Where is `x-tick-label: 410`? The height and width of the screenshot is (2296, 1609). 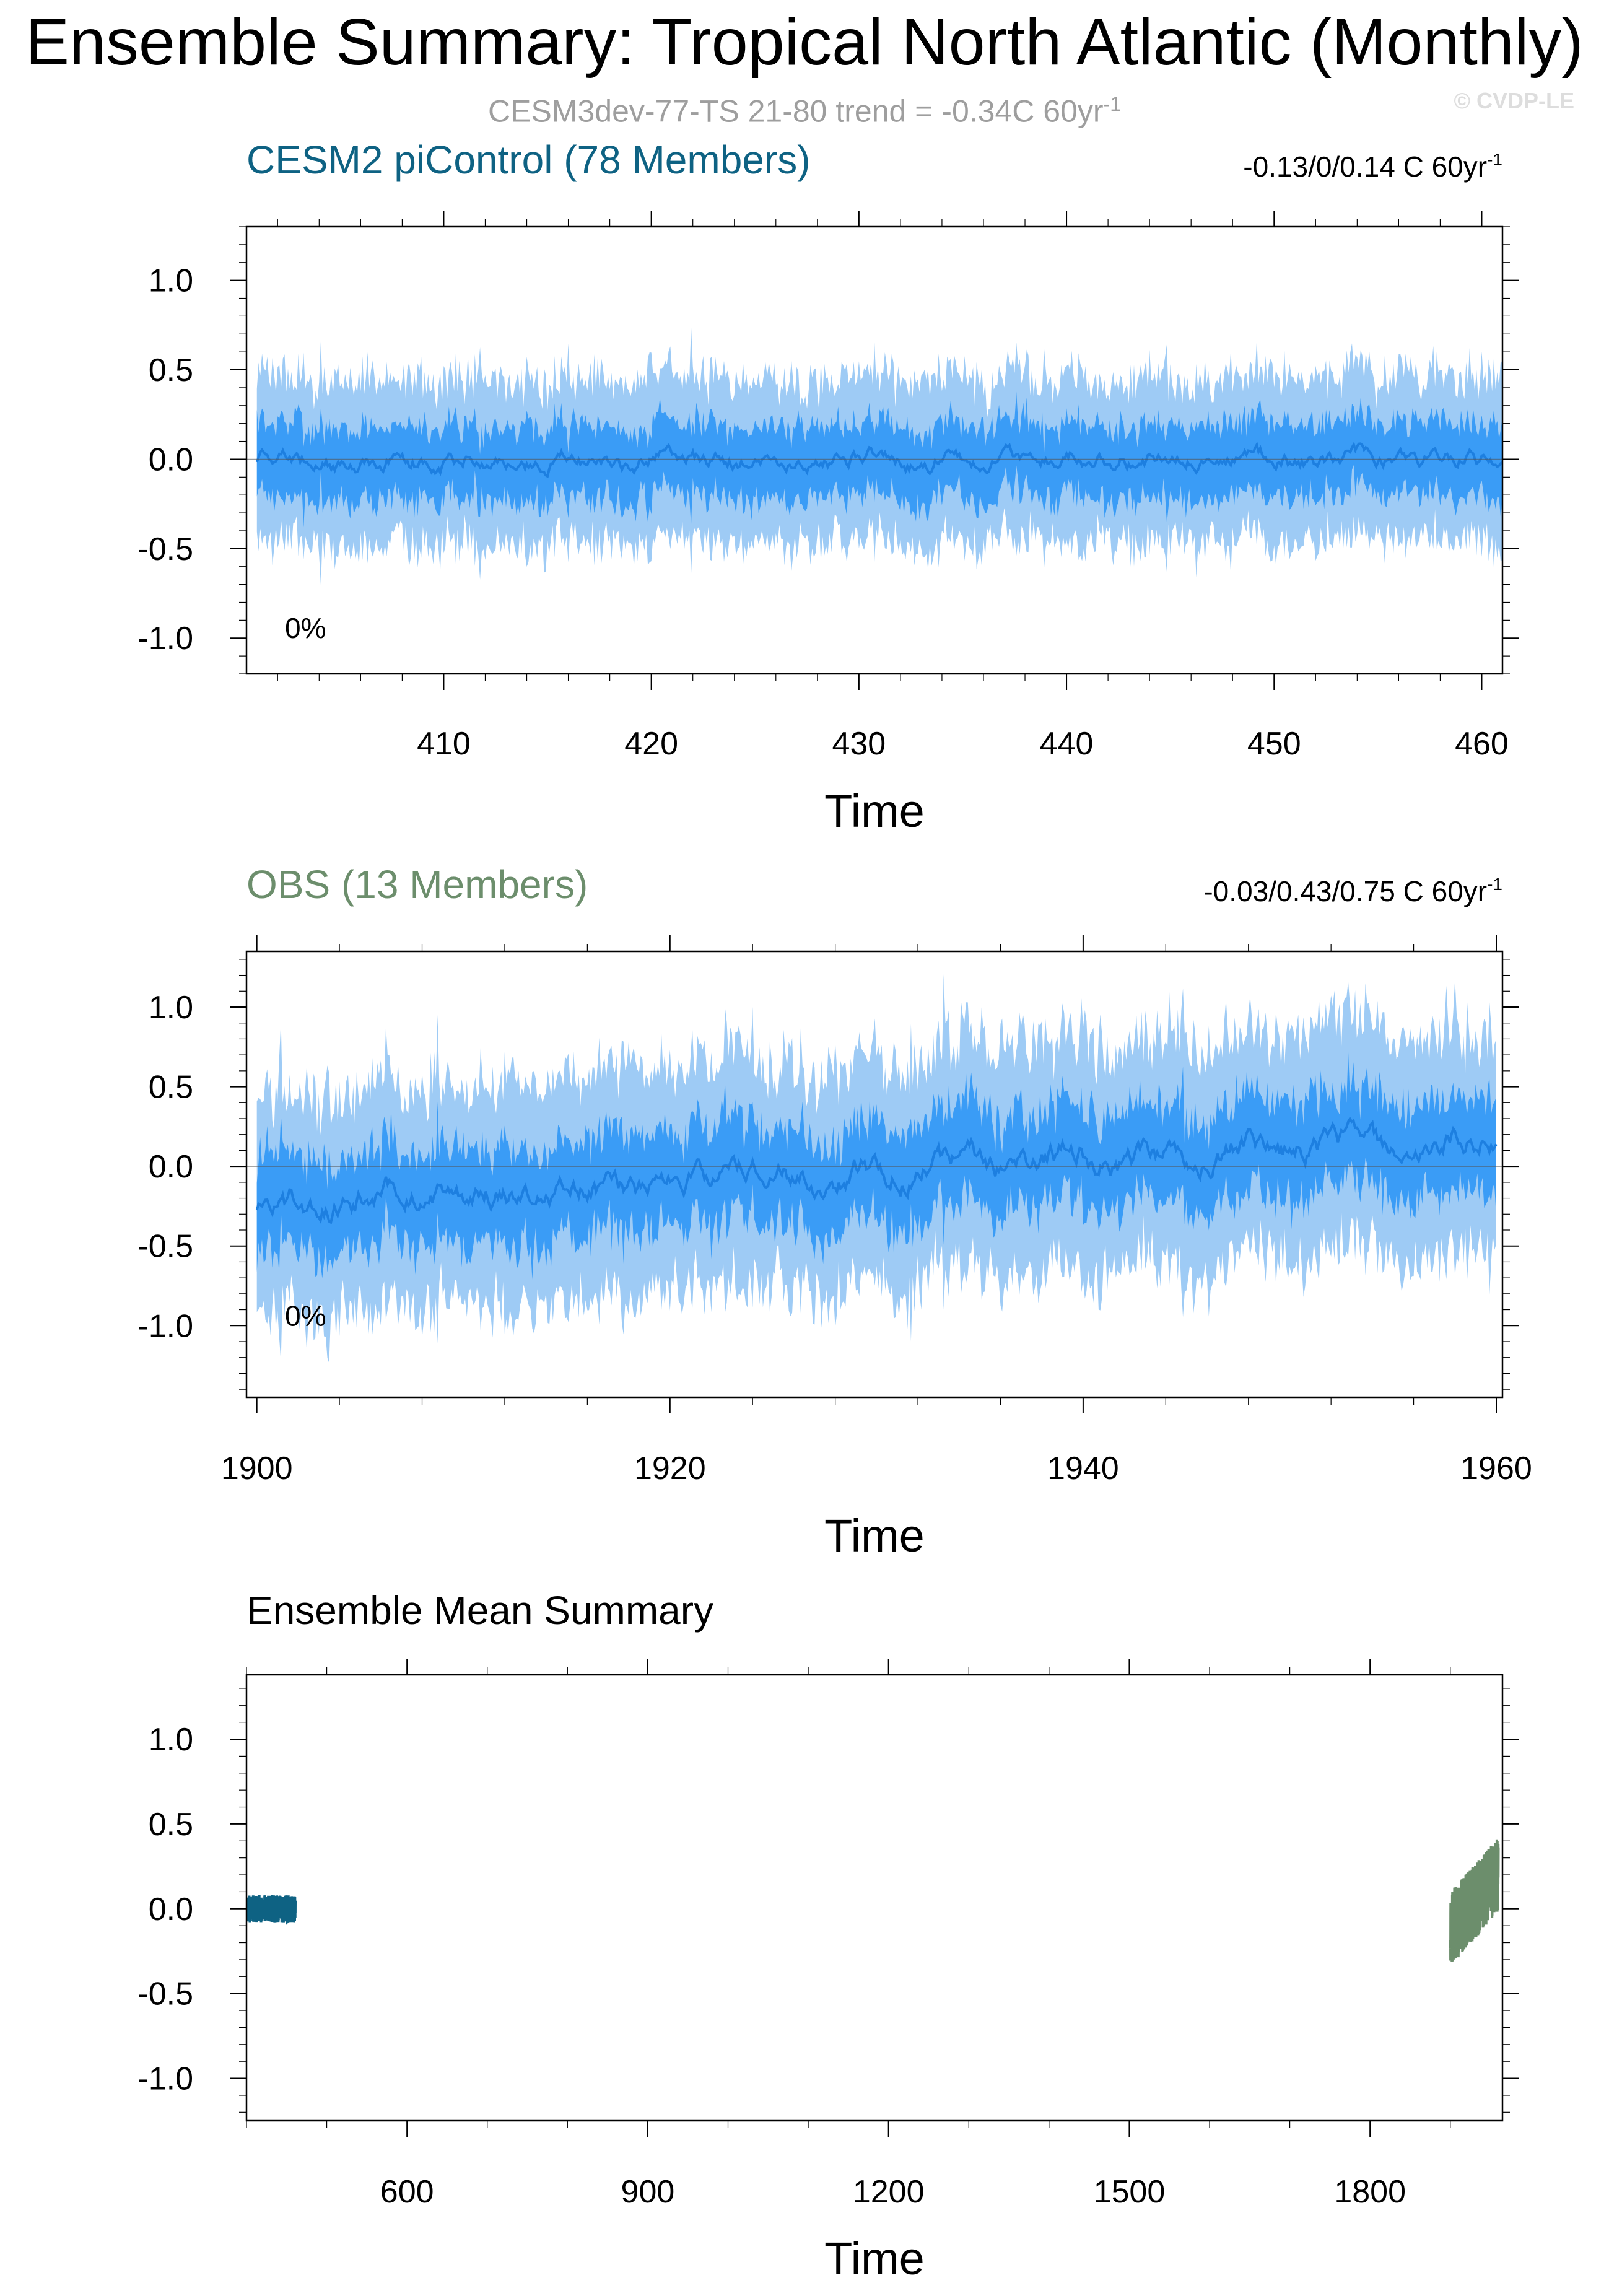 x-tick-label: 410 is located at coordinates (444, 744).